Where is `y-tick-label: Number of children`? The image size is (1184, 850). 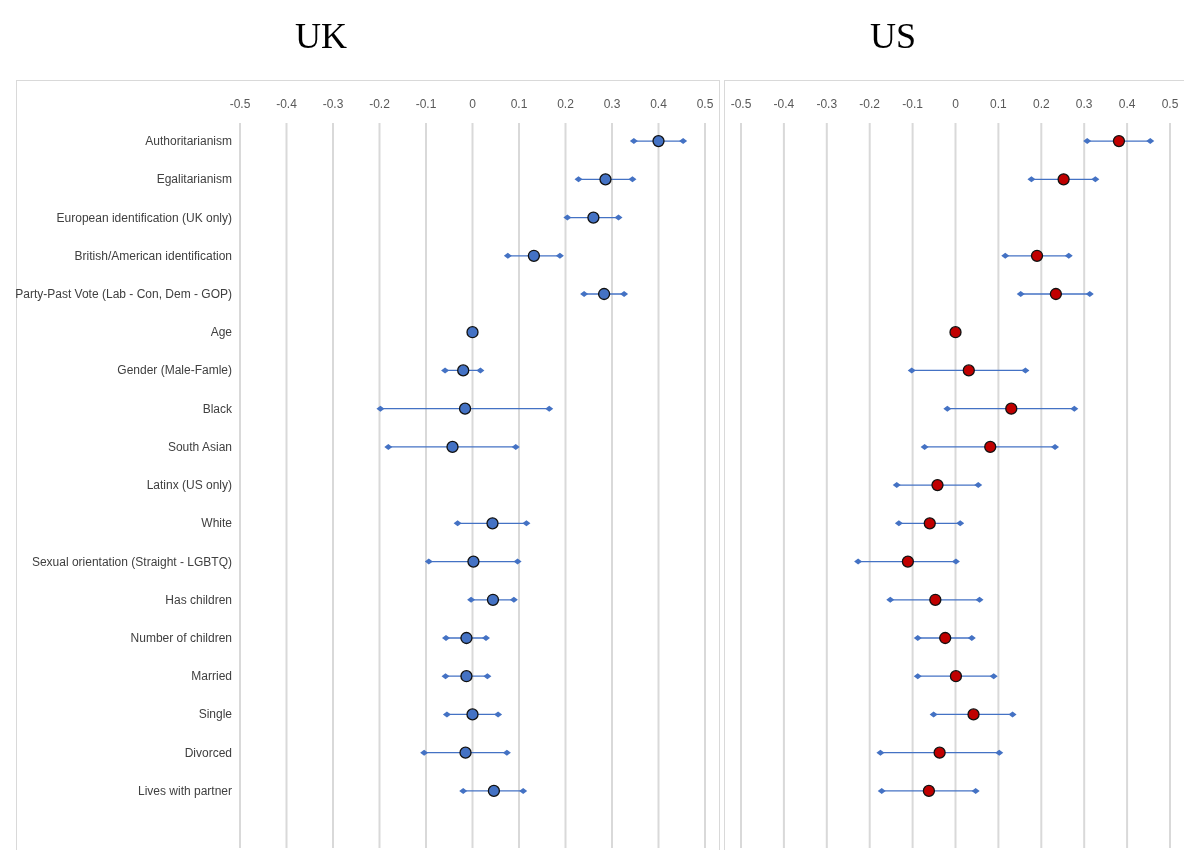
y-tick-label: Number of children is located at coordinates (181, 638).